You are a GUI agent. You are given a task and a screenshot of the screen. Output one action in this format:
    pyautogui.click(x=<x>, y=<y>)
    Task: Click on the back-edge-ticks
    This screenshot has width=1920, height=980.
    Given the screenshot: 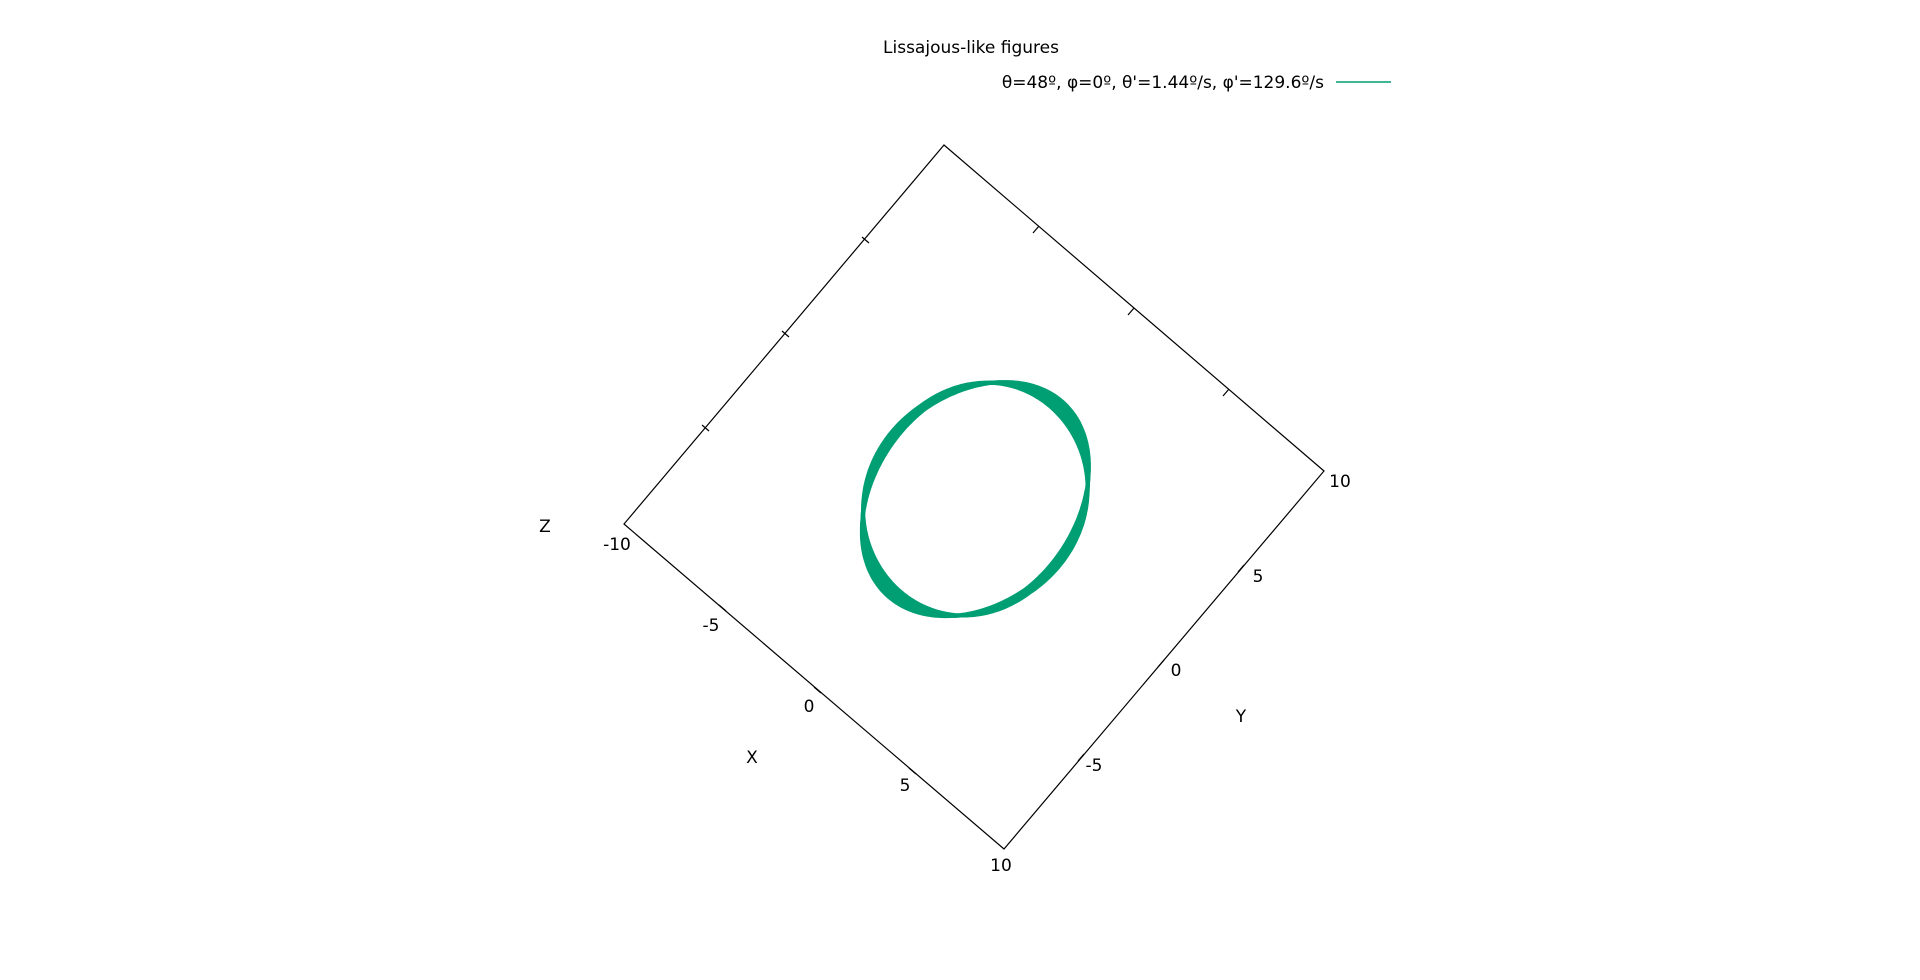 What is the action you would take?
    pyautogui.click(x=965, y=328)
    